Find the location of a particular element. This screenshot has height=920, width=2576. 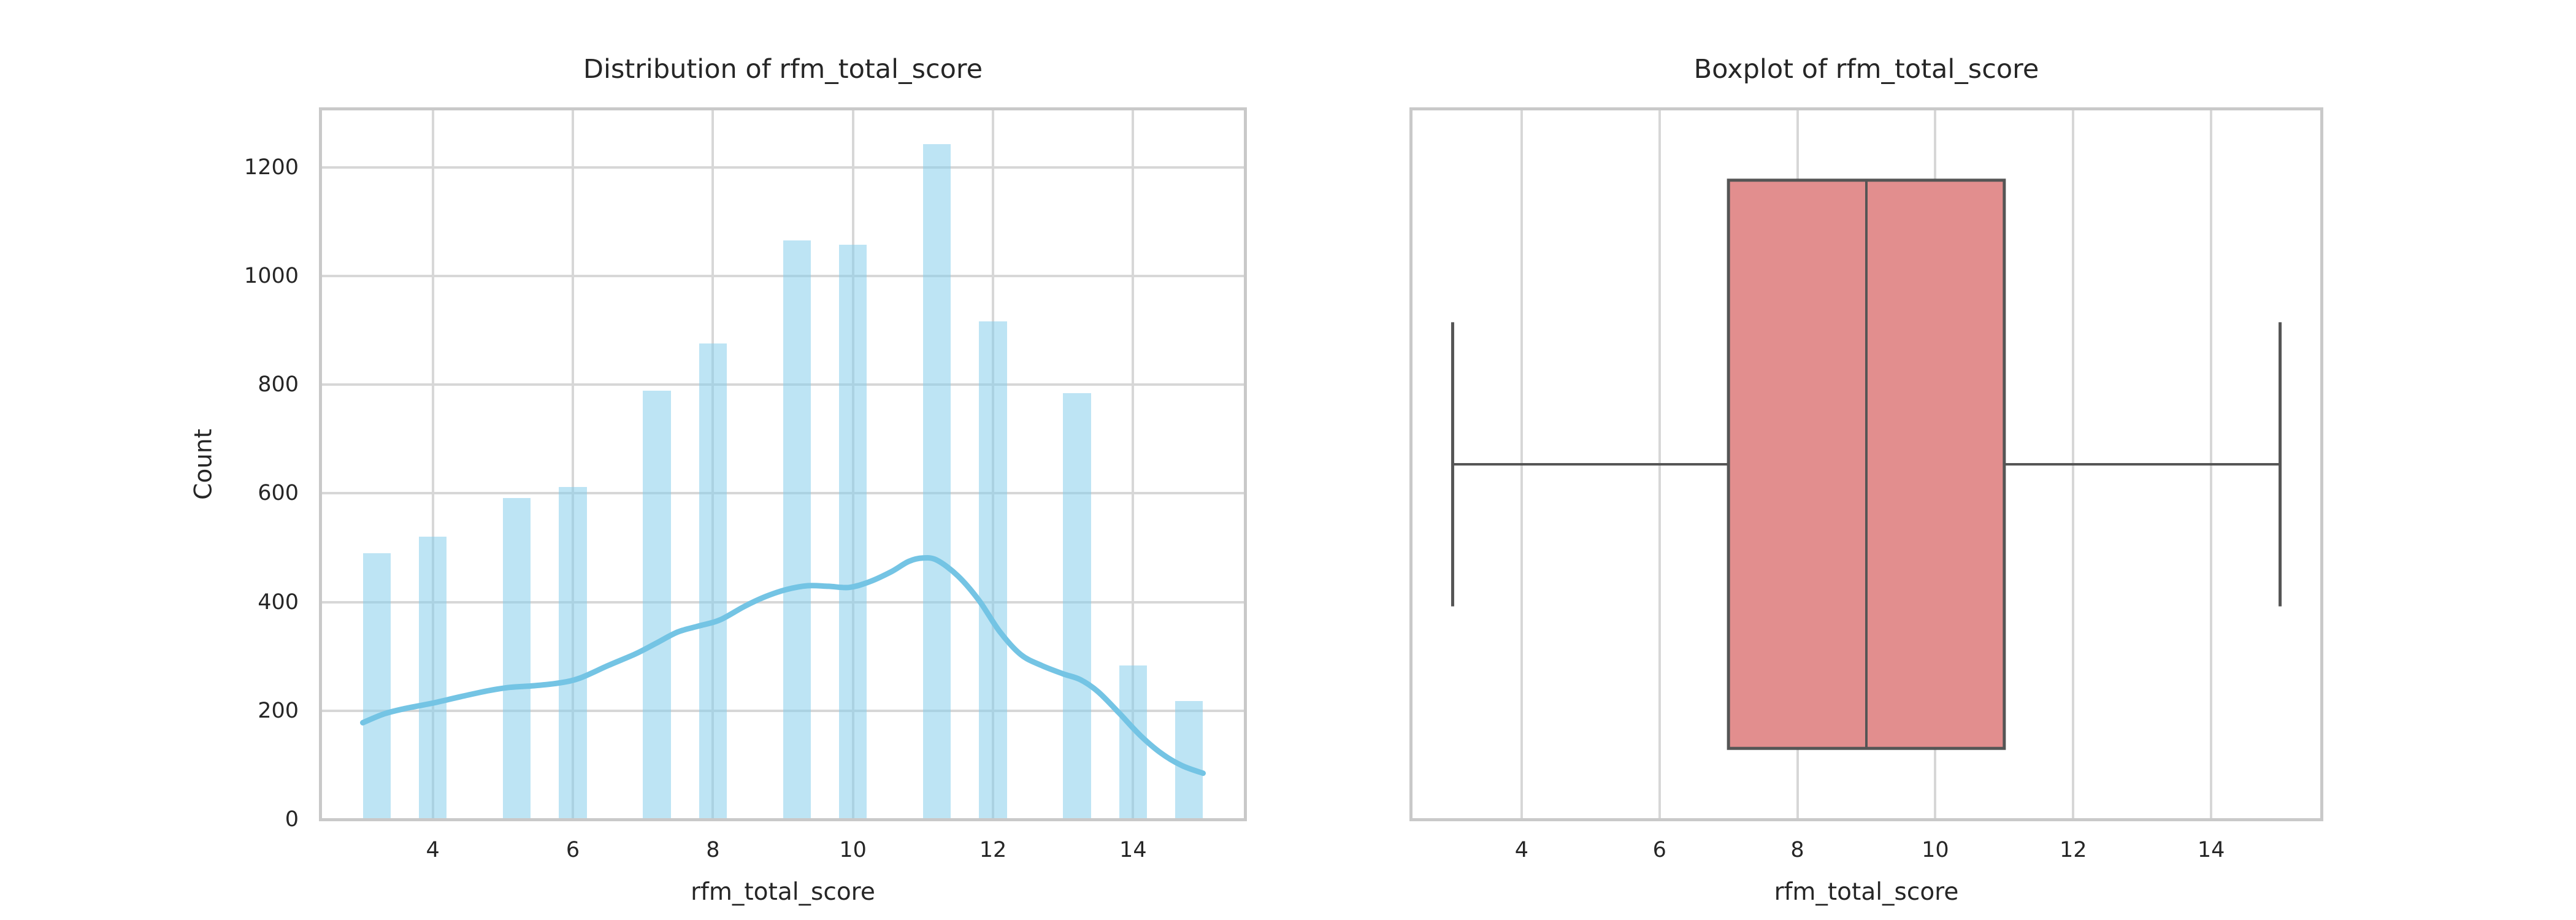

boxplot-xaxis-label: rfm_total_score is located at coordinates (1866, 892).